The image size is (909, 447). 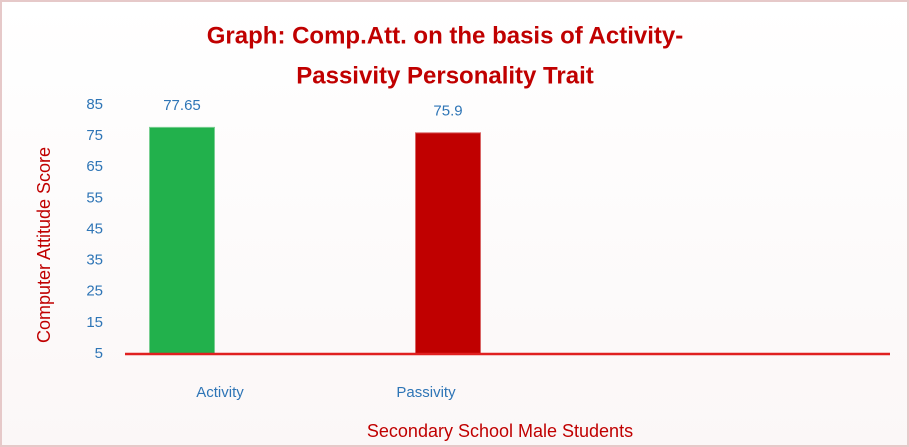 I want to click on y-tick-label: 35, so click(x=94, y=260).